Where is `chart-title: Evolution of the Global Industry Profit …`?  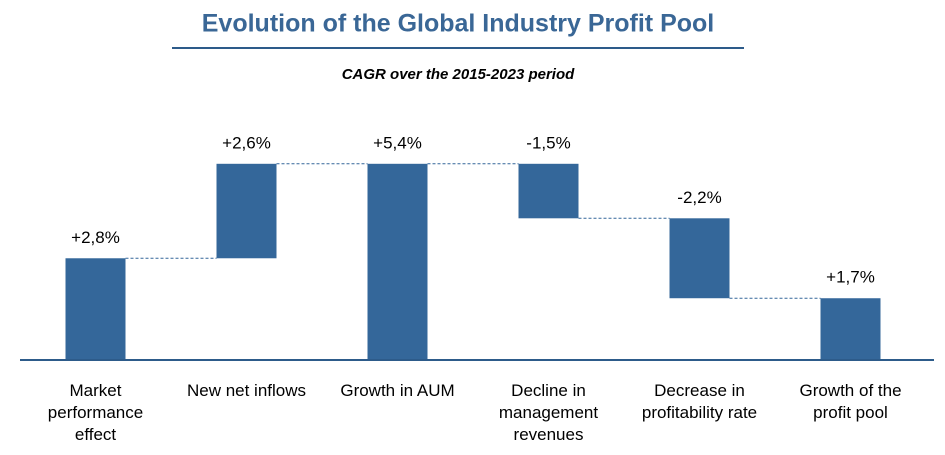
chart-title: Evolution of the Global Industry Profit … is located at coordinates (458, 24).